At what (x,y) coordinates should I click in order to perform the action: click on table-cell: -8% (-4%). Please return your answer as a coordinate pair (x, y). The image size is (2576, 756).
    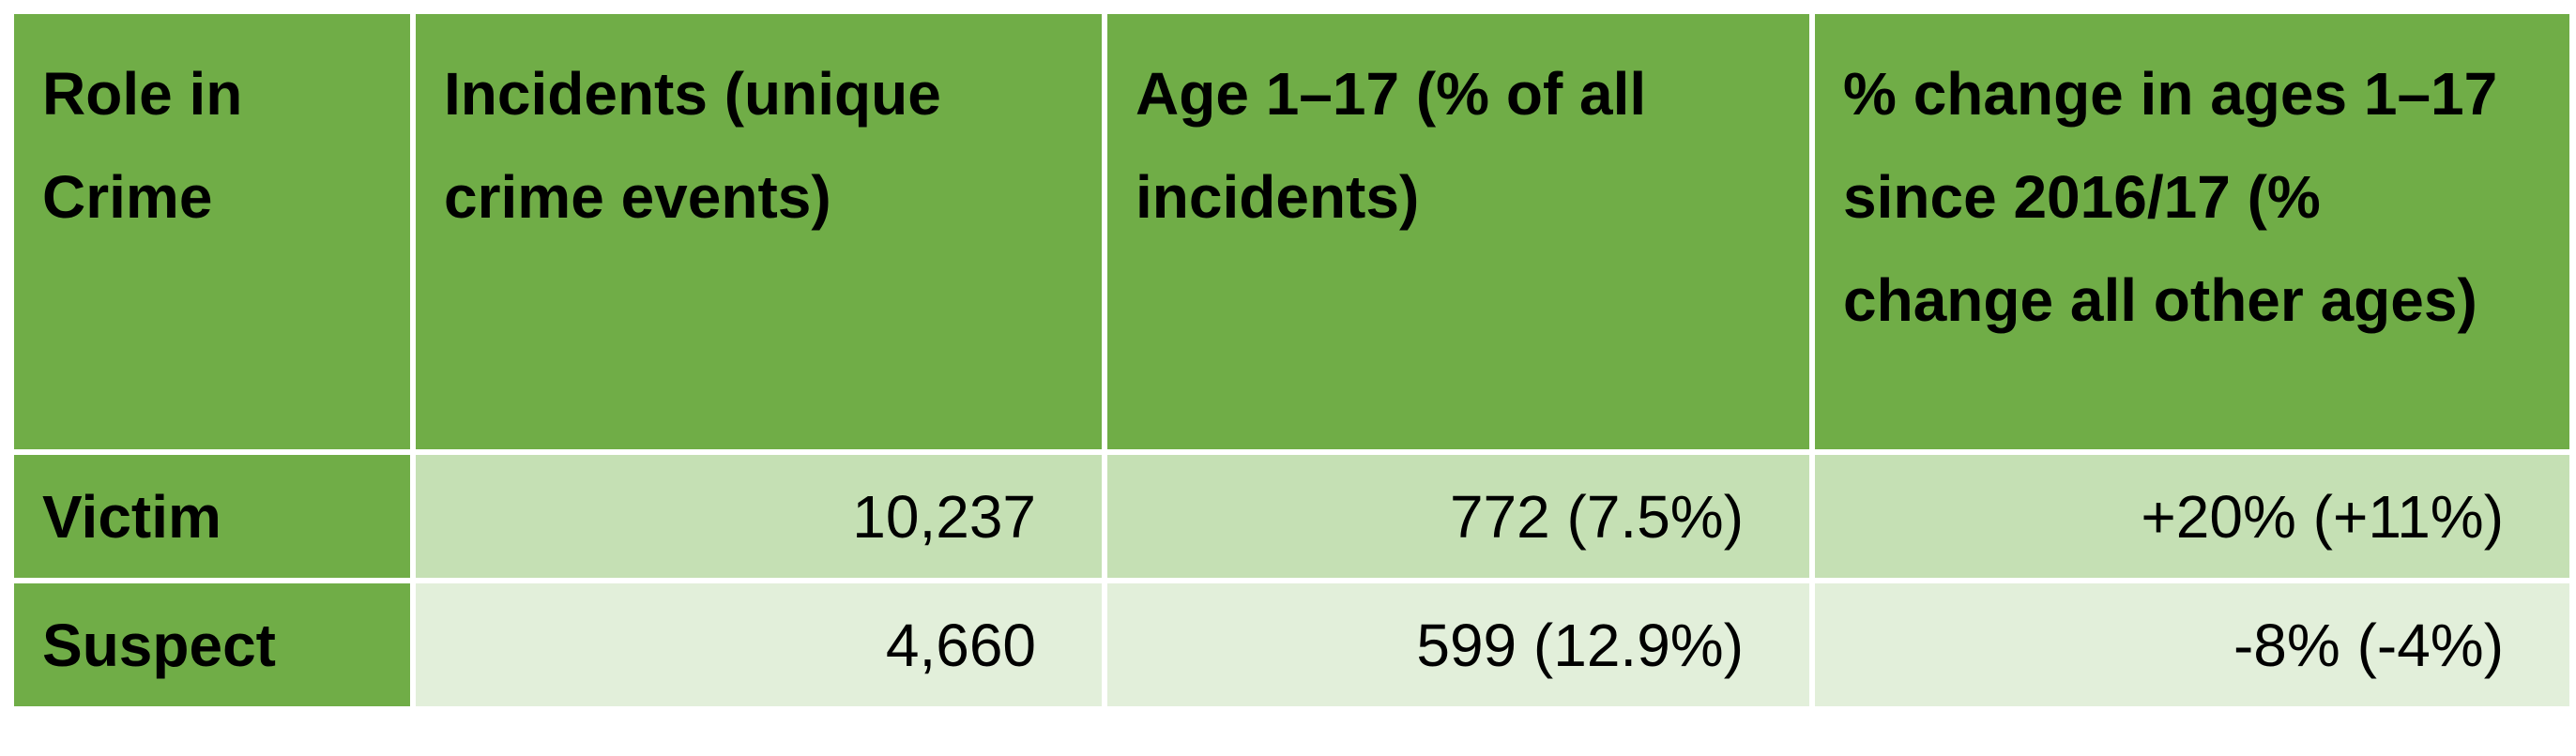
    Looking at the image, I should click on (2192, 645).